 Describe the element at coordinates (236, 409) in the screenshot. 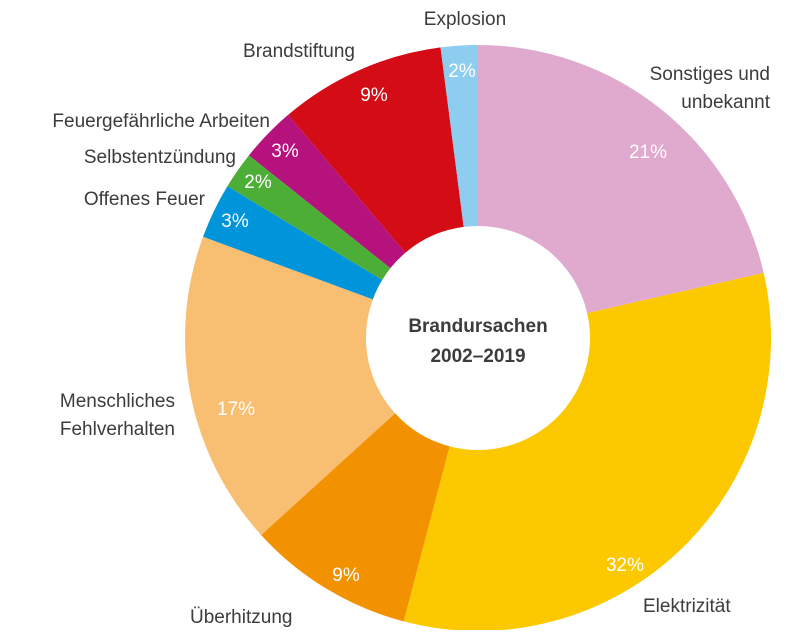

I see `value-label: 17%` at that location.